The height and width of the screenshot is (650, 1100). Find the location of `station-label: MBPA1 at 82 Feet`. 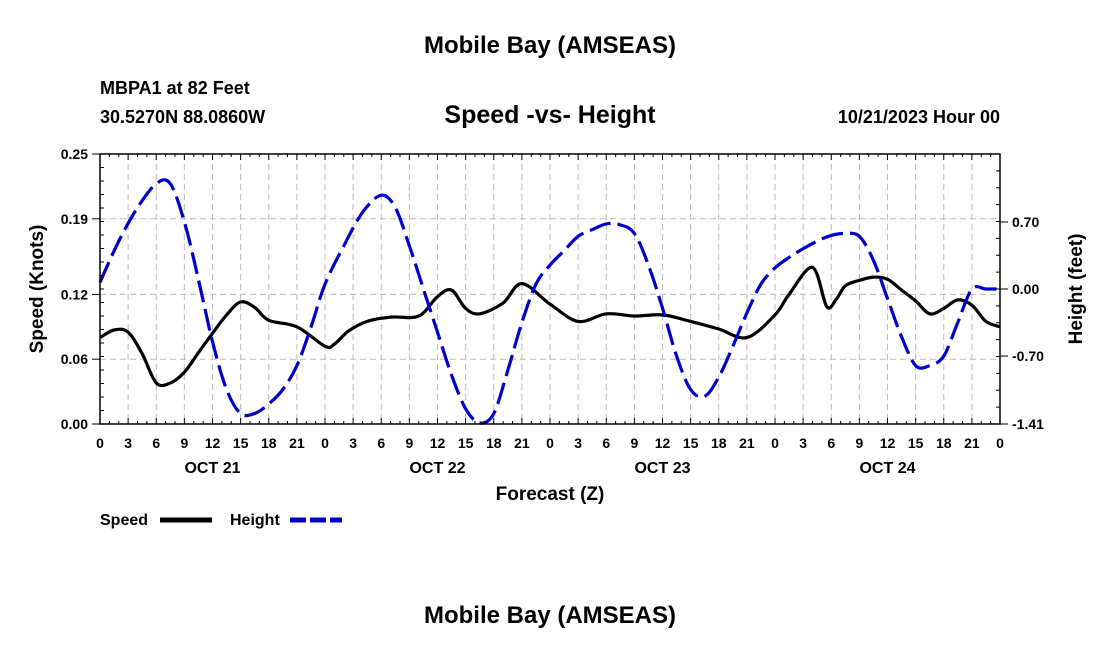

station-label: MBPA1 at 82 Feet is located at coordinates (175, 88).